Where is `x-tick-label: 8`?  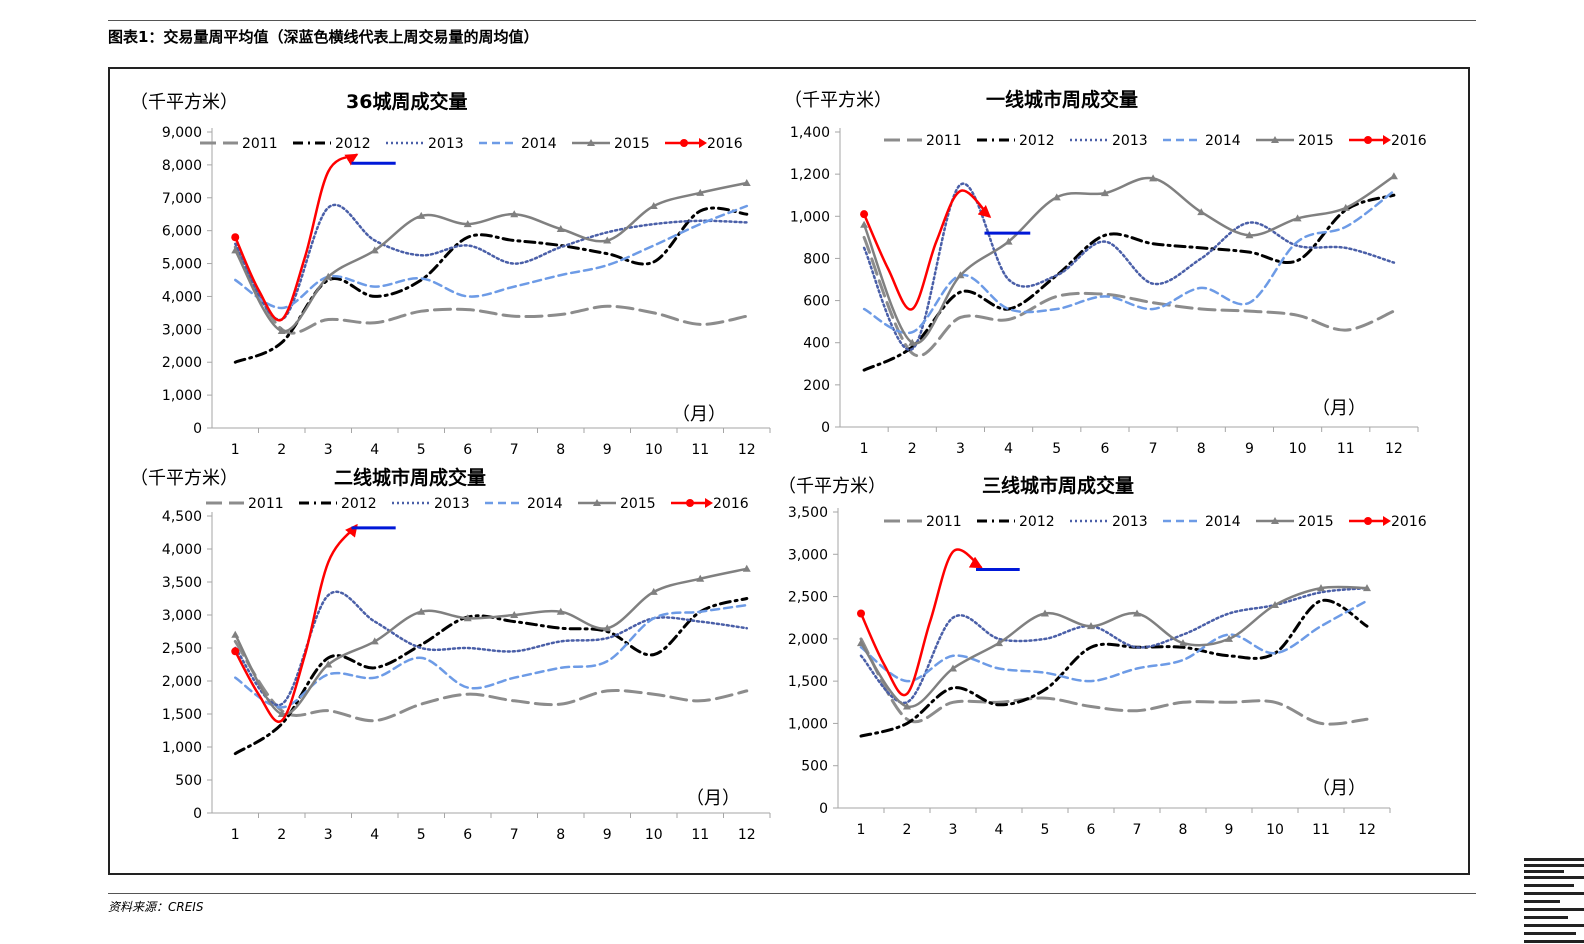
x-tick-label: 8 is located at coordinates (1183, 830).